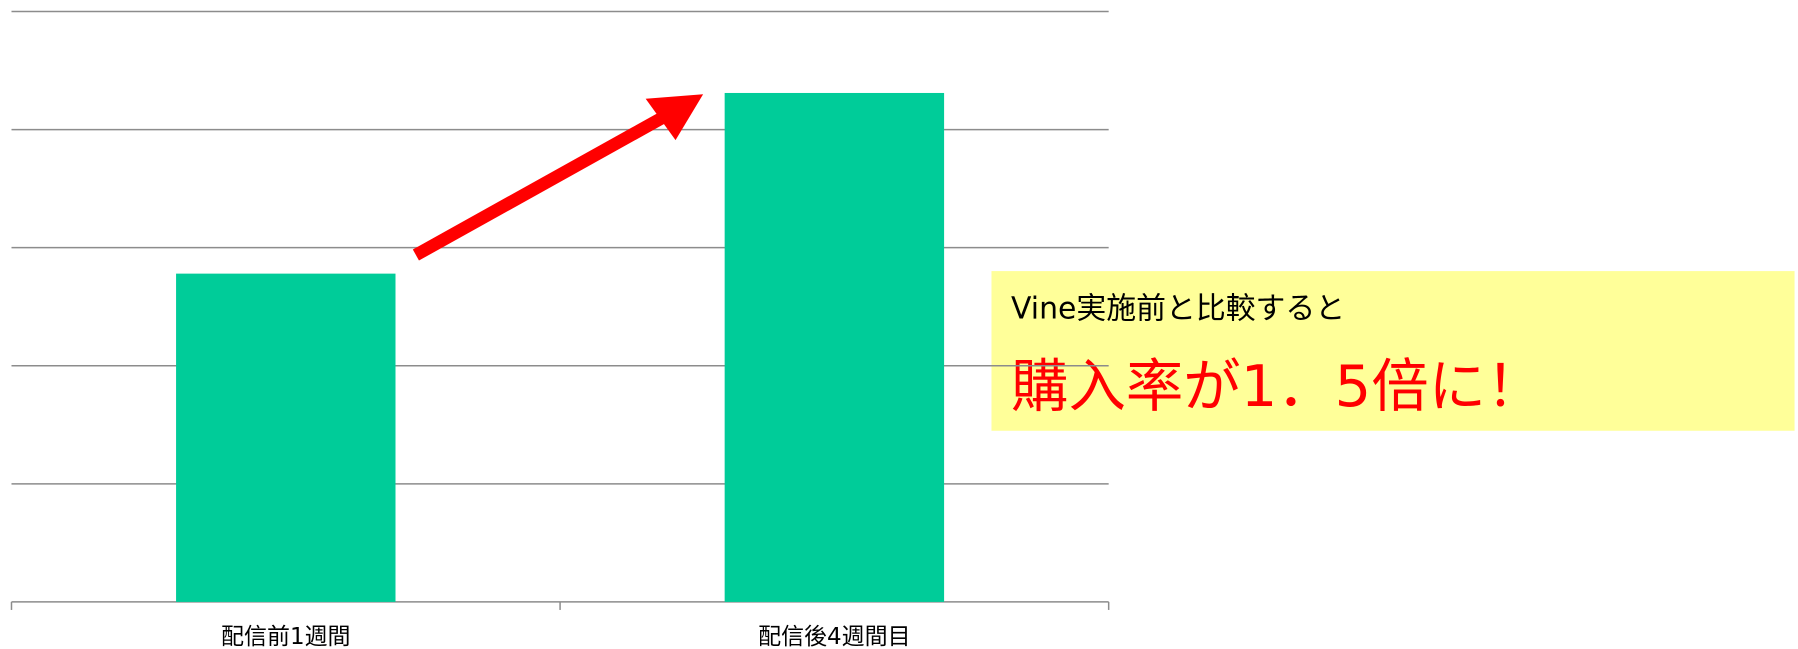 The width and height of the screenshot is (1798, 649). Describe the element at coordinates (834, 636) in the screenshot. I see `x-tick-label: 配信後4週間目` at that location.